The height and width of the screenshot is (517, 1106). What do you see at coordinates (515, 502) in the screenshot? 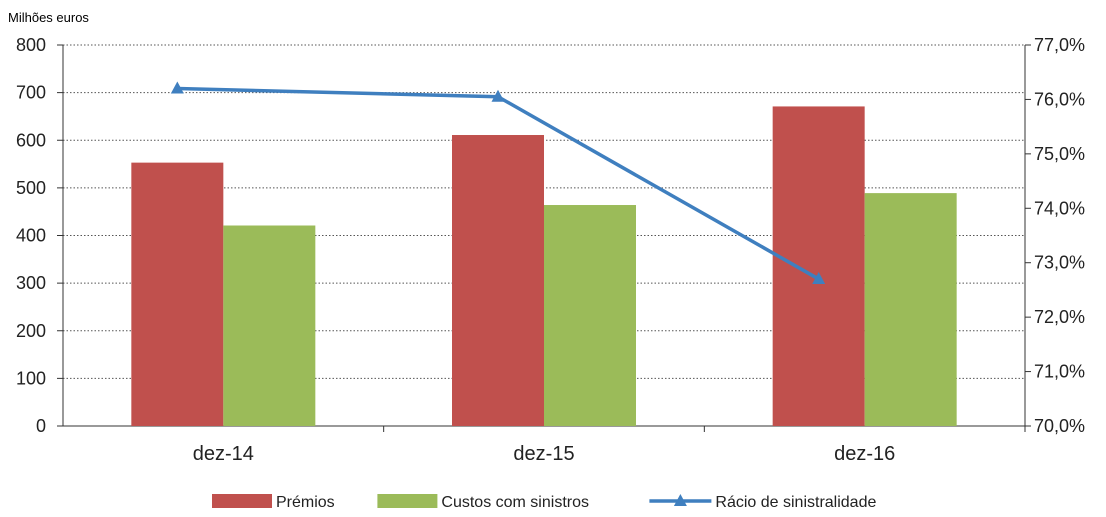
I see `legend-label: Custos com sinistros` at bounding box center [515, 502].